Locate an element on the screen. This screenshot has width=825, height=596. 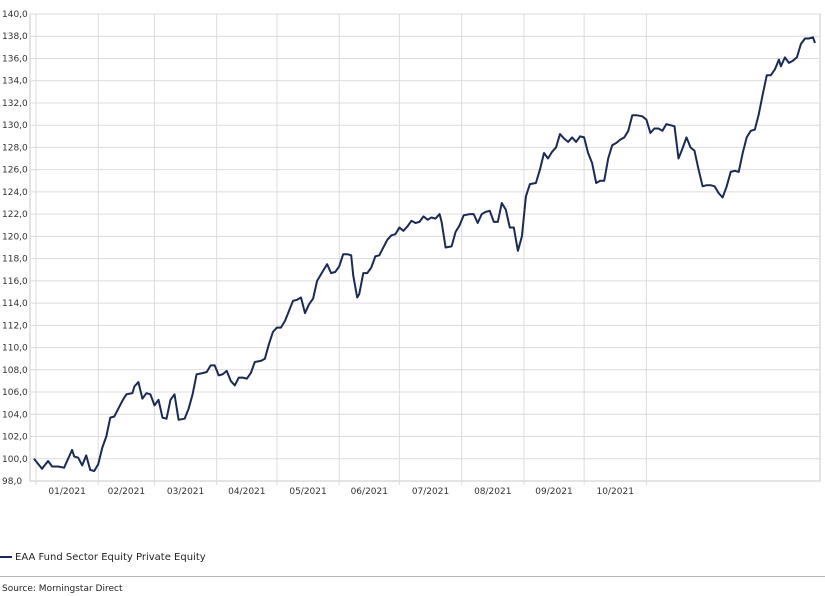
x-tick-label: 02/2021 is located at coordinates (126, 492).